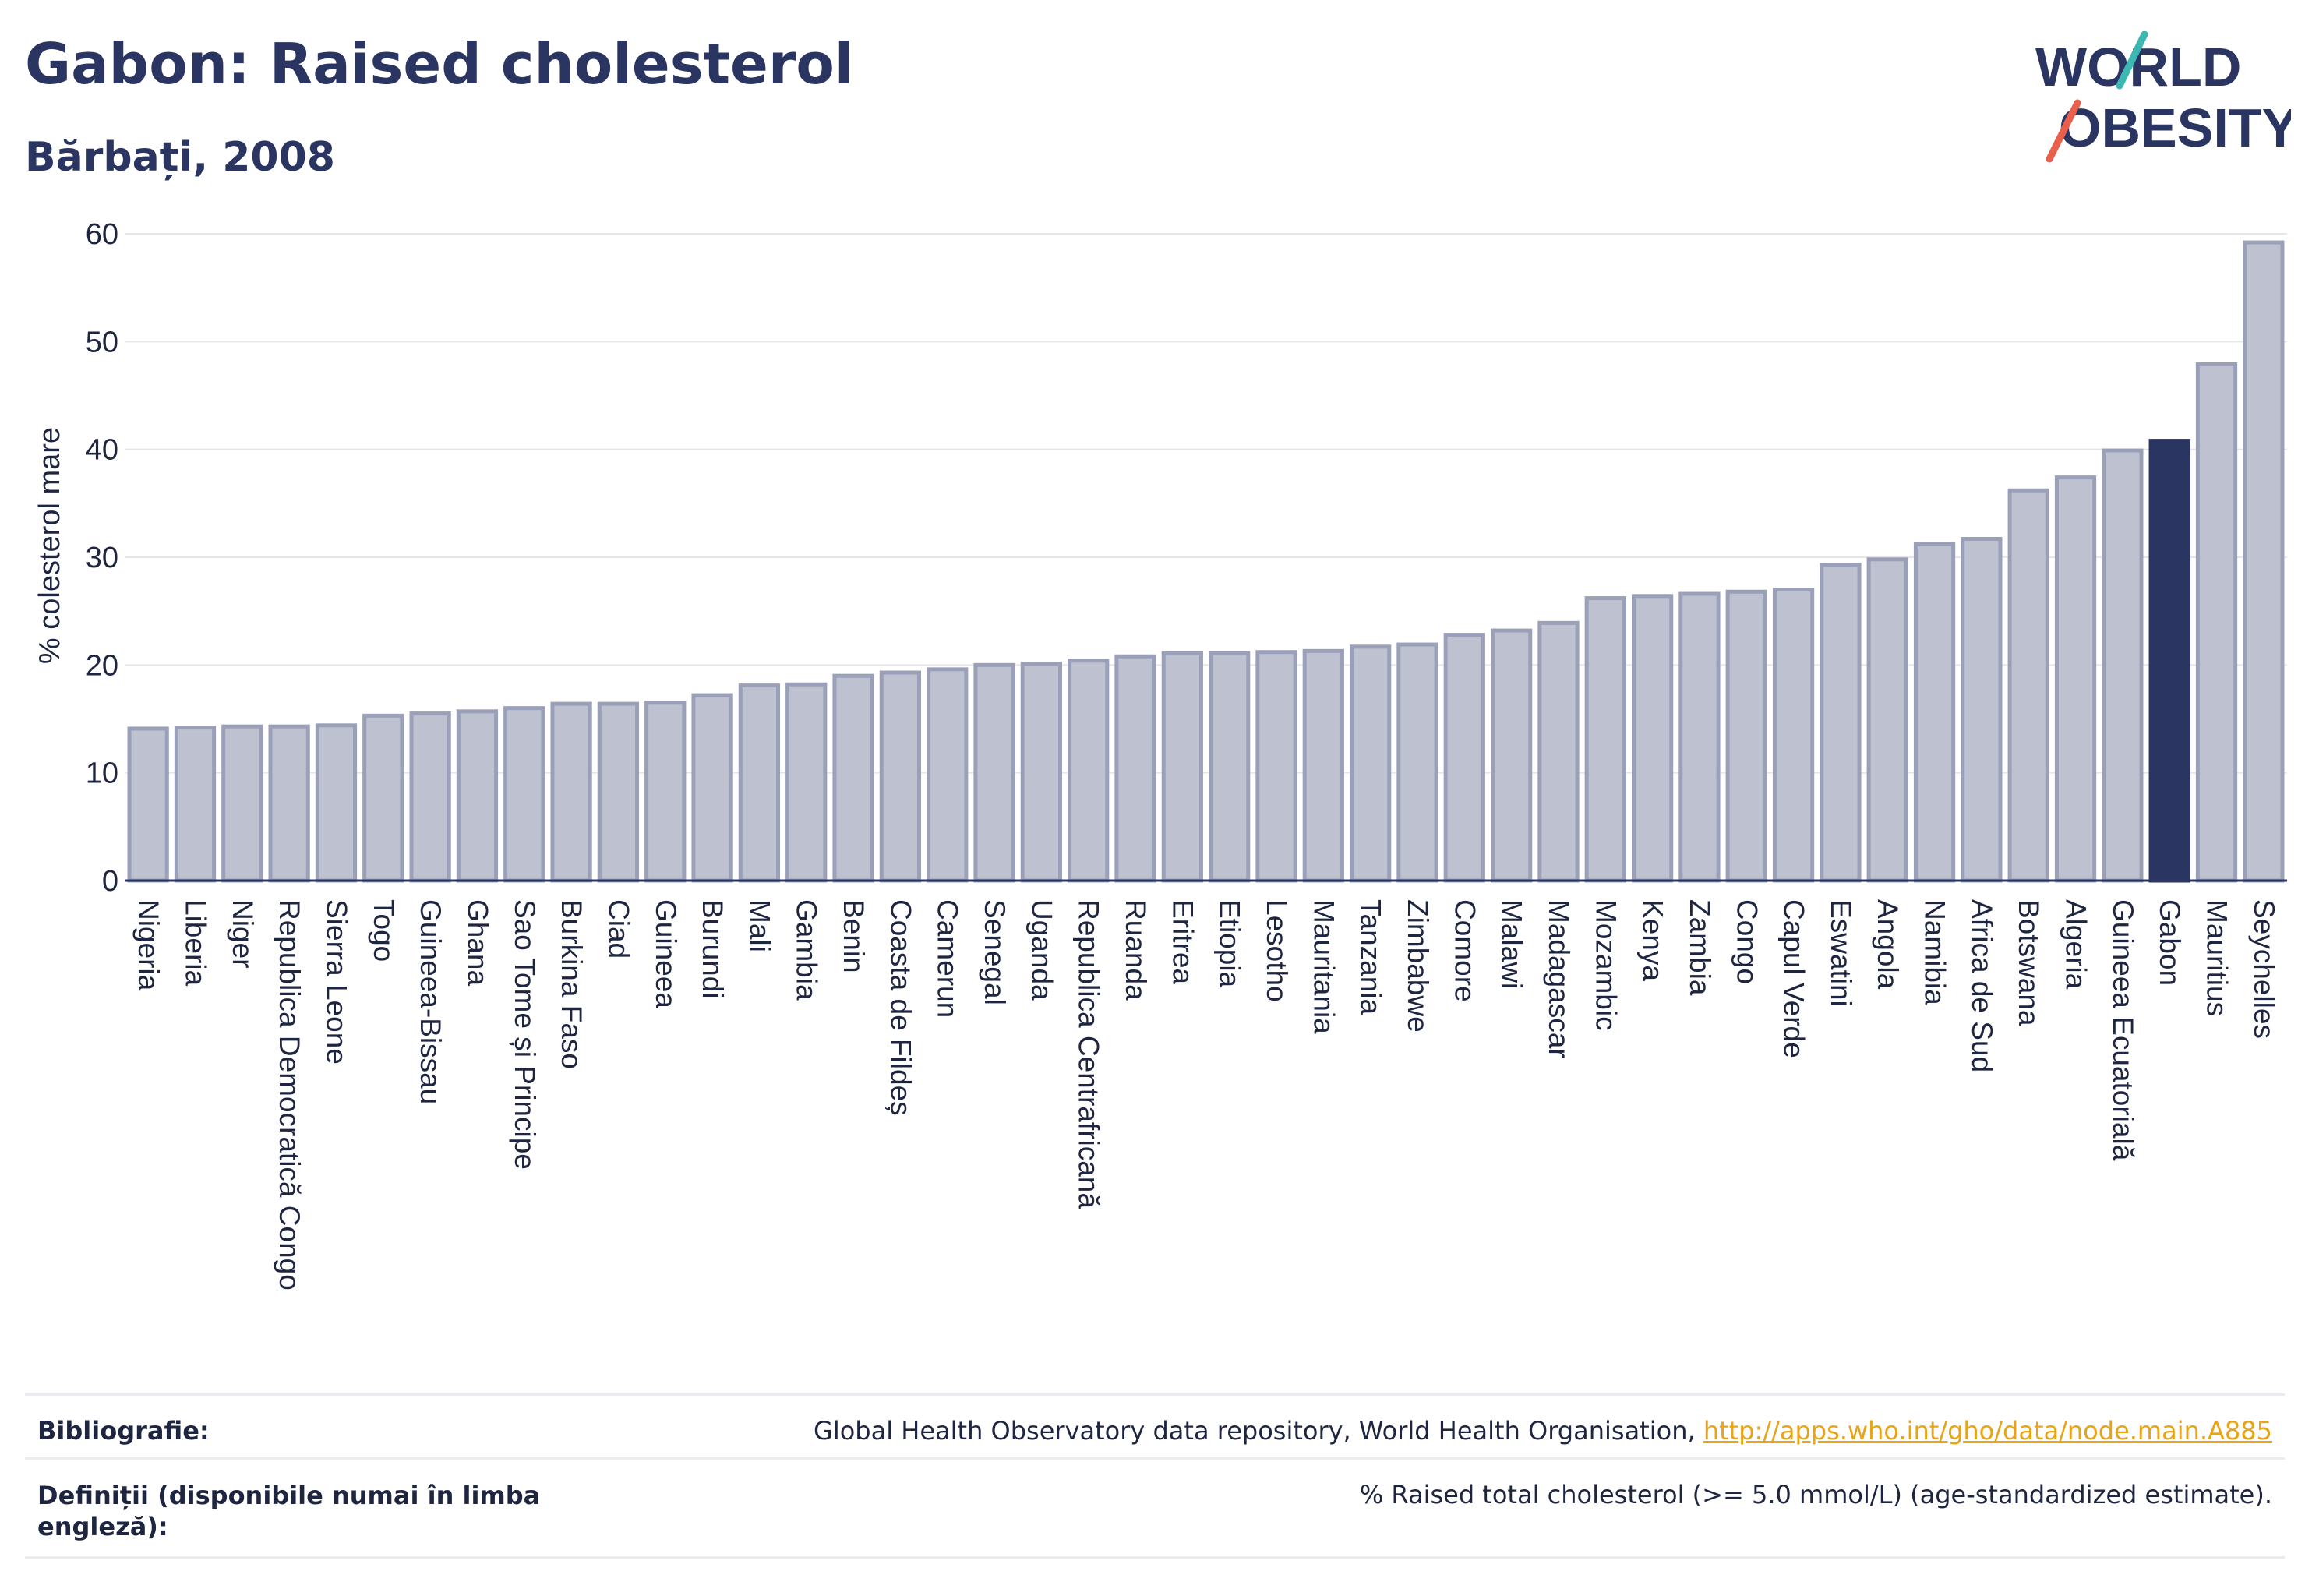 The width and height of the screenshot is (2305, 1596). Describe the element at coordinates (102, 234) in the screenshot. I see `y-tick-label: 60` at that location.